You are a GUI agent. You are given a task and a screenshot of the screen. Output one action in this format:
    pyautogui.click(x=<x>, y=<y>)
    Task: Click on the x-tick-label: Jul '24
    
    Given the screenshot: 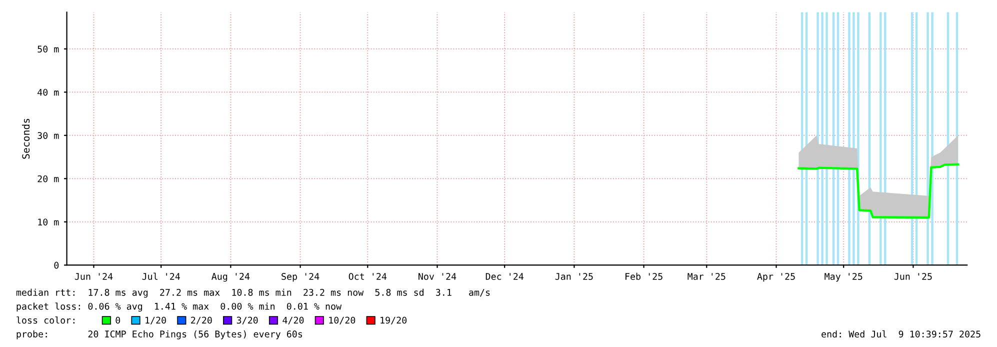 What is the action you would take?
    pyautogui.click(x=161, y=276)
    